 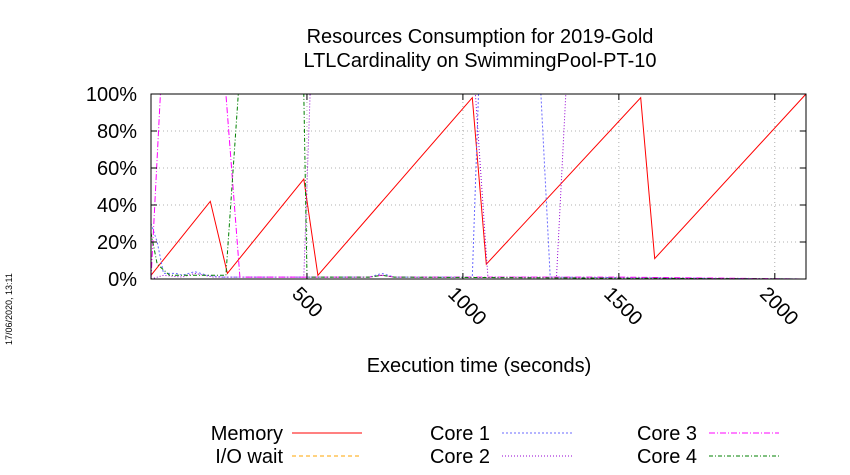 What do you see at coordinates (9, 309) in the screenshot?
I see `timestamp-text: 17/06/2020, 13:11` at bounding box center [9, 309].